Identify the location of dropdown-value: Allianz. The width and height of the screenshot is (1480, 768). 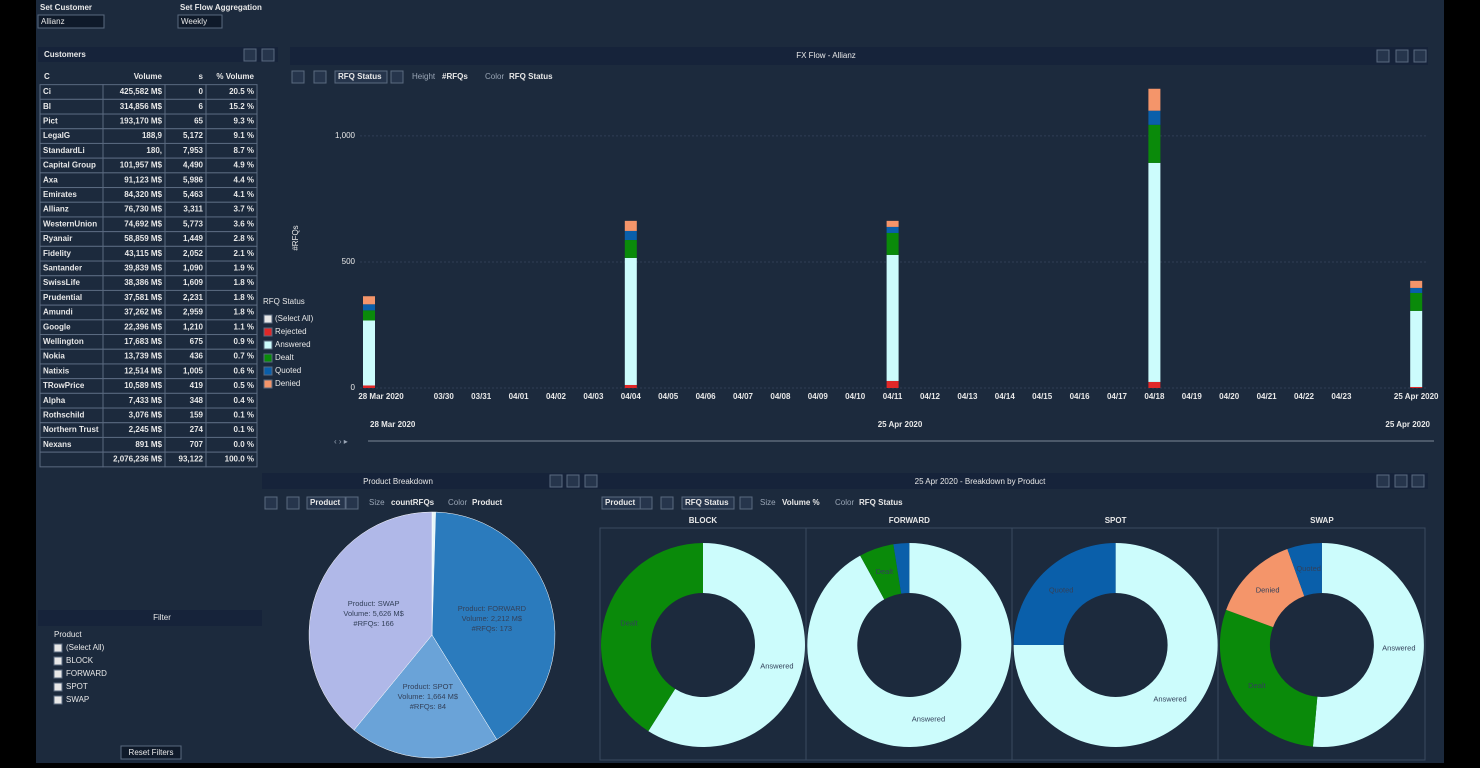
(53, 21).